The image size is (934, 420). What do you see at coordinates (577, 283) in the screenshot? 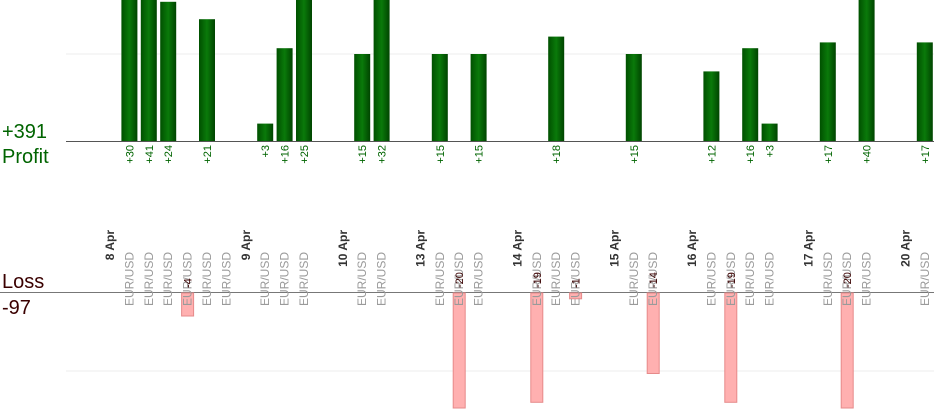
I see `loss-value-label: -1` at bounding box center [577, 283].